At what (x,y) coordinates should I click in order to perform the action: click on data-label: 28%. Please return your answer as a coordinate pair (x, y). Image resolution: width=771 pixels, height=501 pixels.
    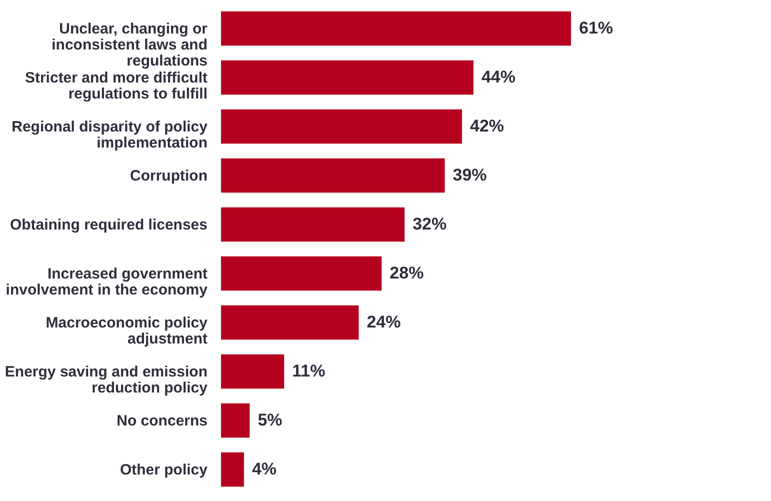
    Looking at the image, I should click on (407, 273).